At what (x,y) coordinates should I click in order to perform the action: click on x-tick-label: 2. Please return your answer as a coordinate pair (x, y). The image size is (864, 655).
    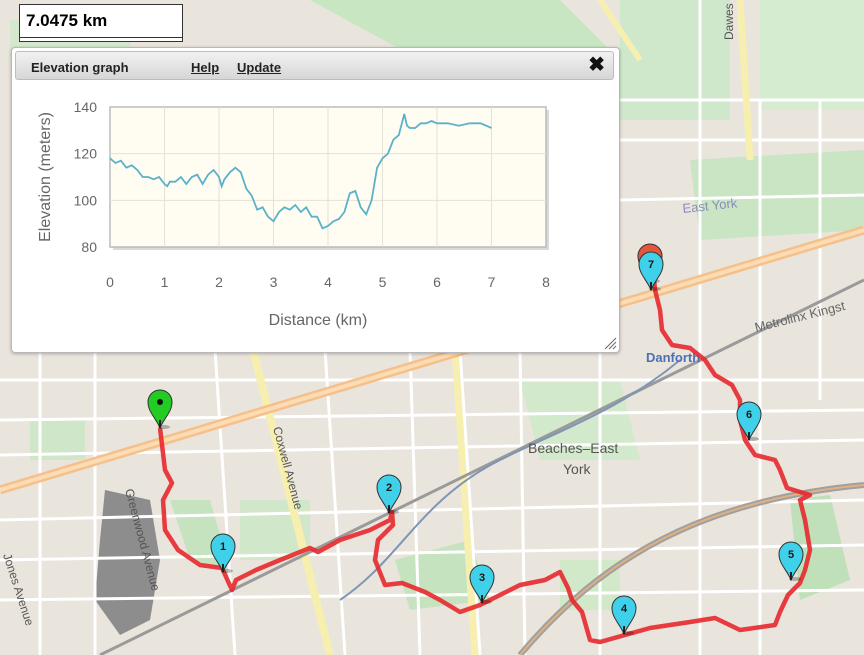
    Looking at the image, I should click on (219, 282).